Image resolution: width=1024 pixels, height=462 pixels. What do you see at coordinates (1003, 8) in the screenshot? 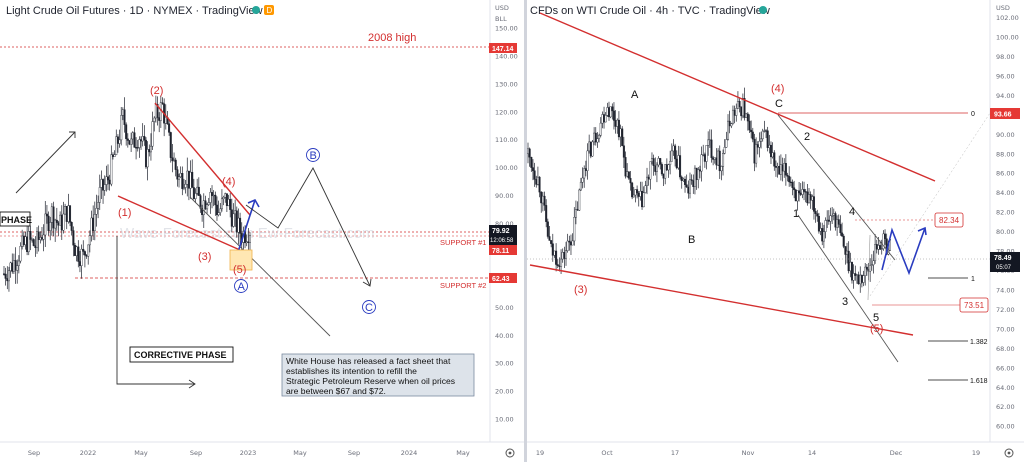
I see `right-axis-currency: USD` at bounding box center [1003, 8].